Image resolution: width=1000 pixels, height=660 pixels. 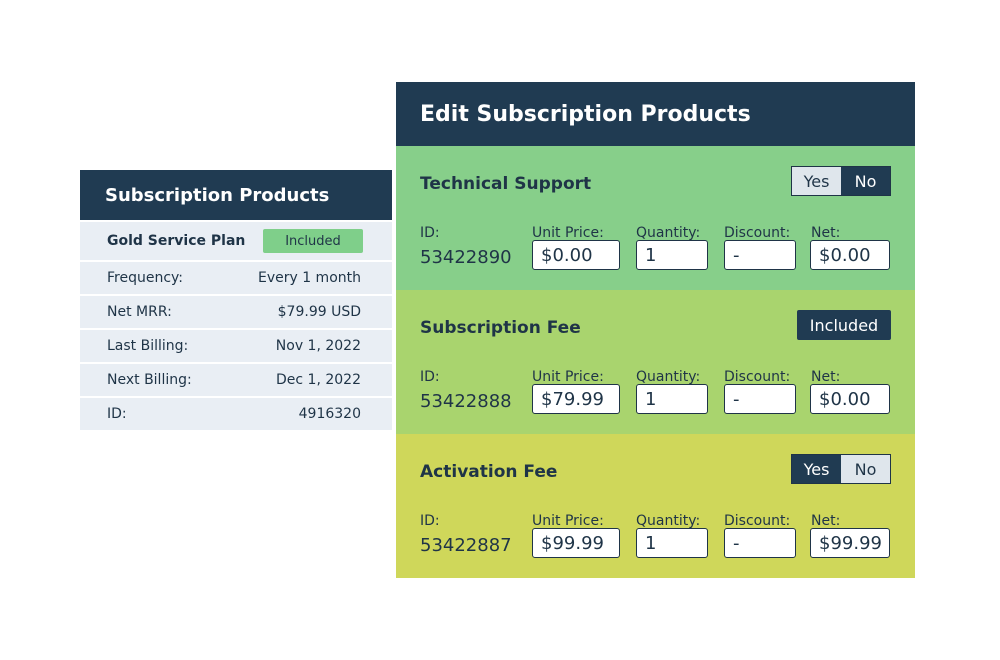 What do you see at coordinates (236, 195) in the screenshot?
I see `card-title: Subscription Products` at bounding box center [236, 195].